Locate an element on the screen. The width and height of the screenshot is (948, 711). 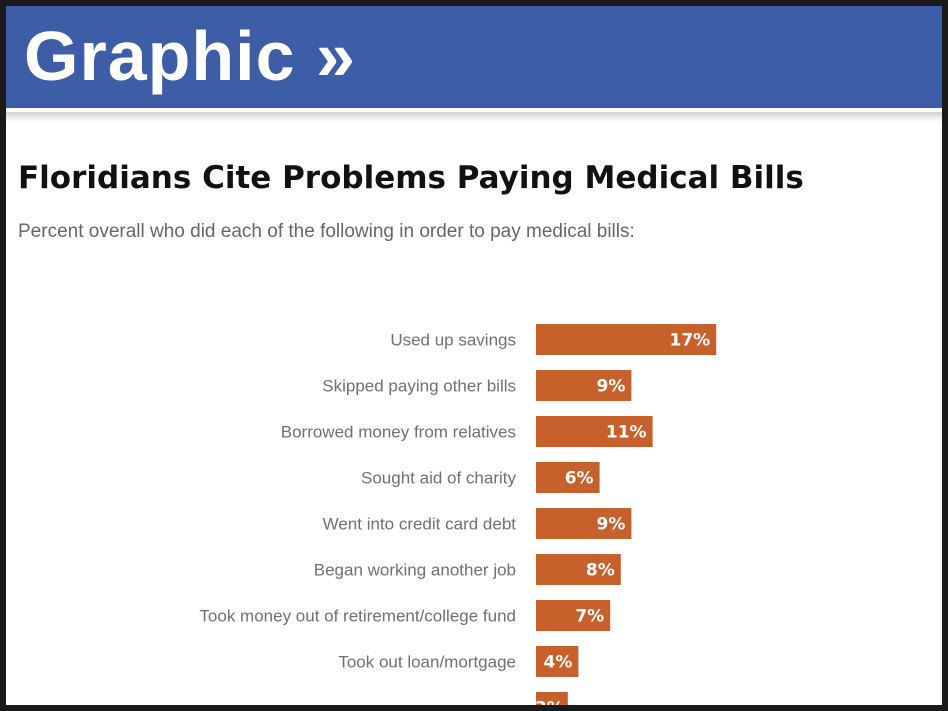
category-label: Borrowed money from relatives is located at coordinates (398, 432).